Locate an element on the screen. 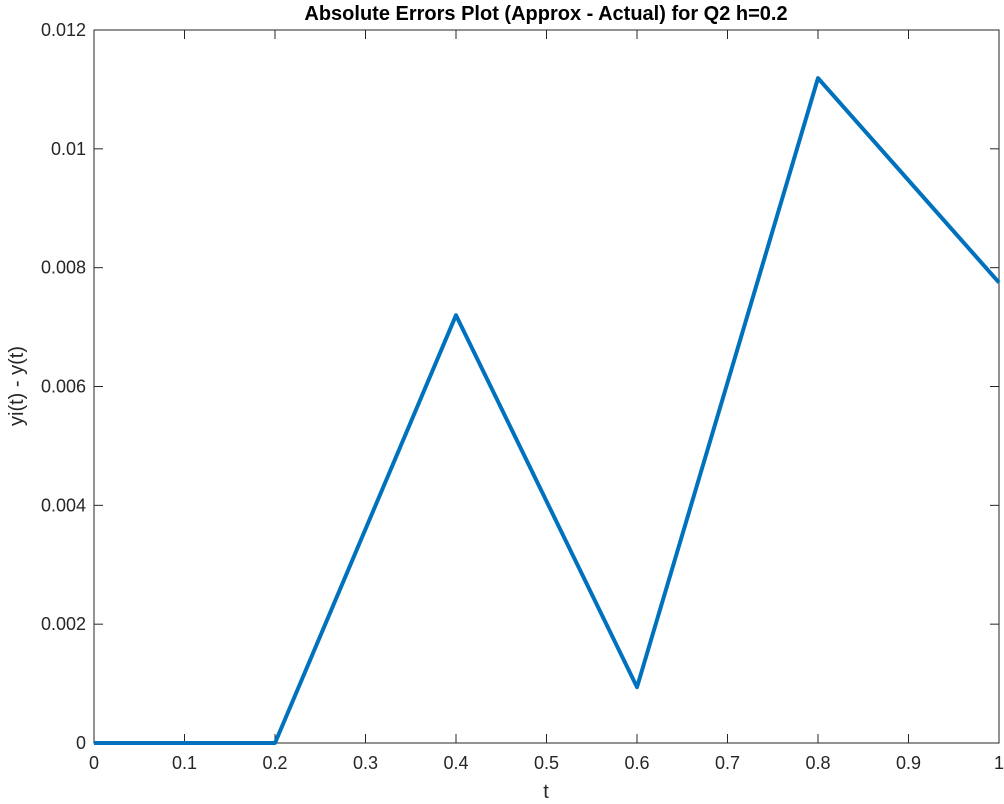  x-tick-label: 0.9 is located at coordinates (908, 763).